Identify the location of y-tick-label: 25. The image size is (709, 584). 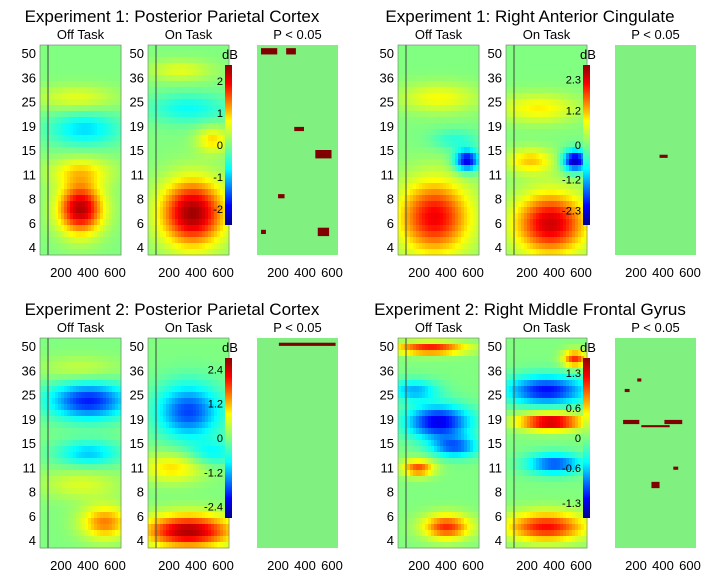
(137, 102).